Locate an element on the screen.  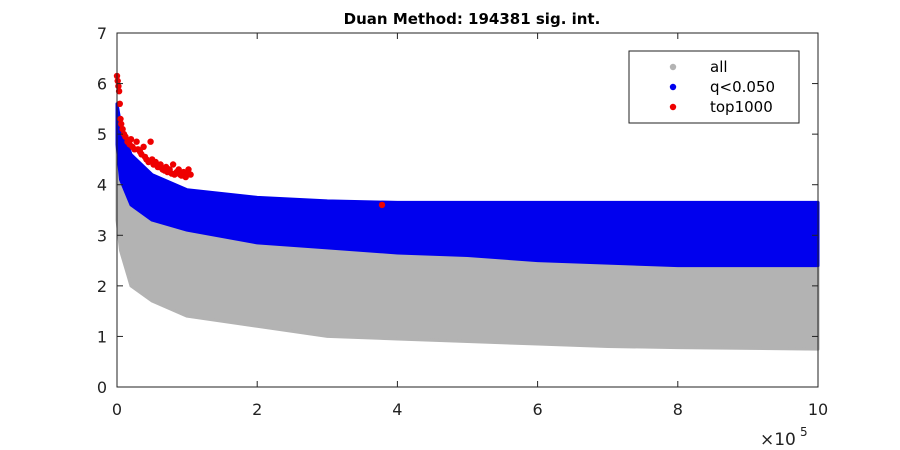
y-tick-label: 0 is located at coordinates (102, 387).